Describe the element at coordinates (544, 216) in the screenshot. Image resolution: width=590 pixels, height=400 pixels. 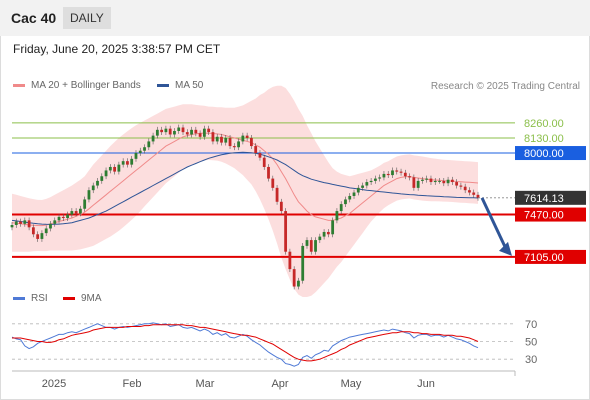
I see `level-label-3: 7470.00` at that location.